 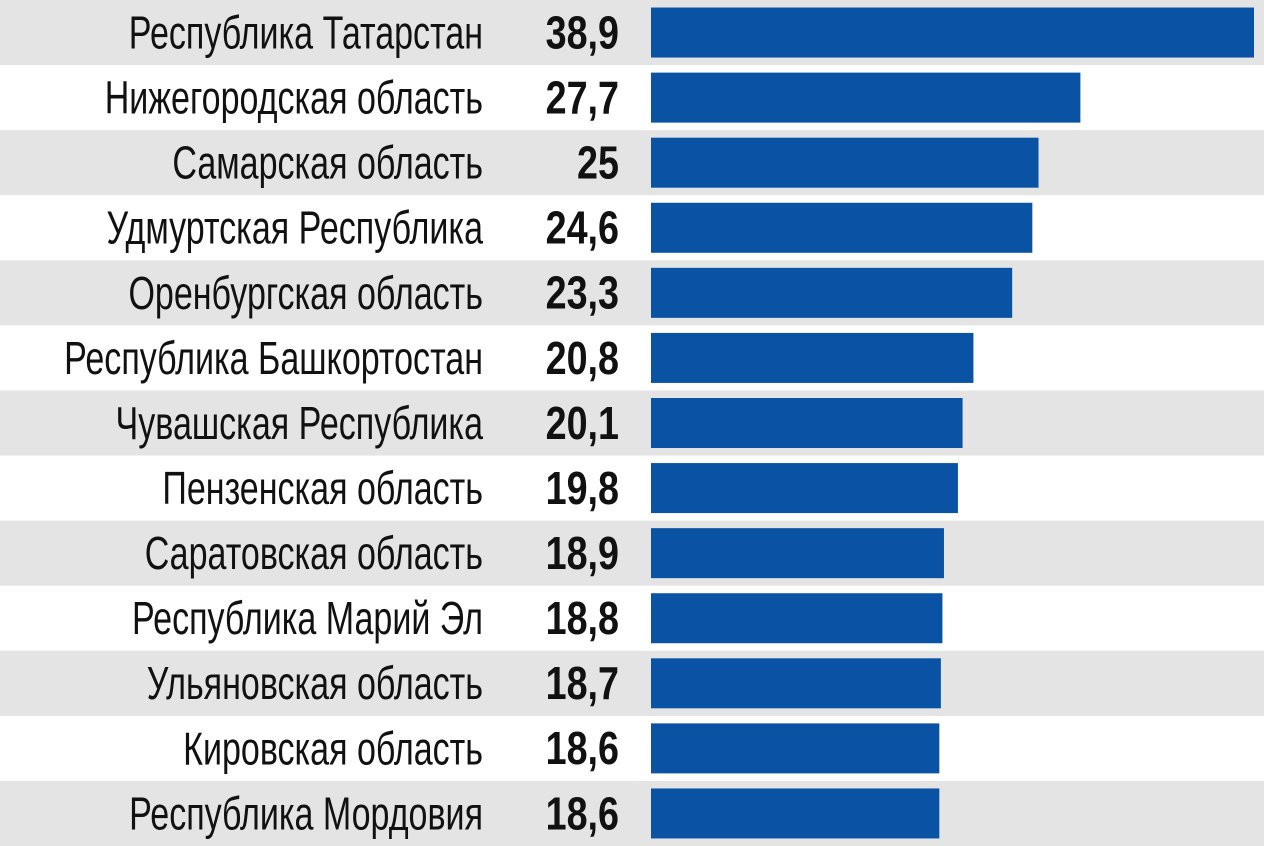 I want to click on value-label: 20,1, so click(x=582, y=422).